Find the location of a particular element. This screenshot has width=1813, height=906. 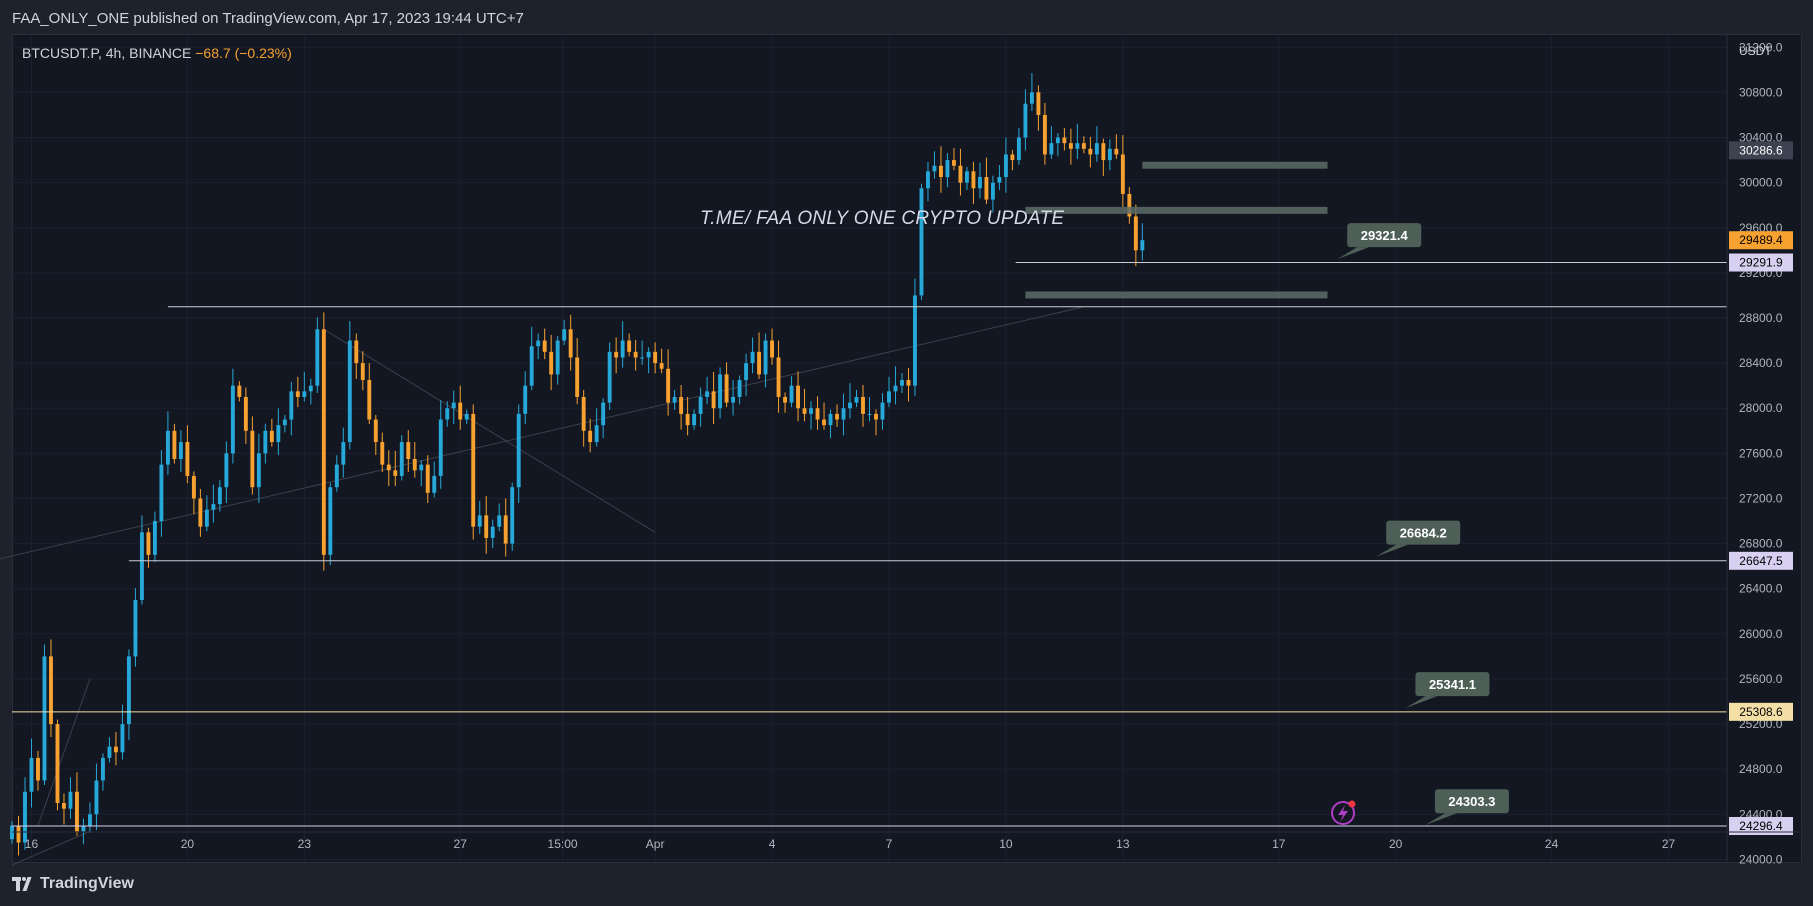

tradingview-logo: TradingView is located at coordinates (73, 884).